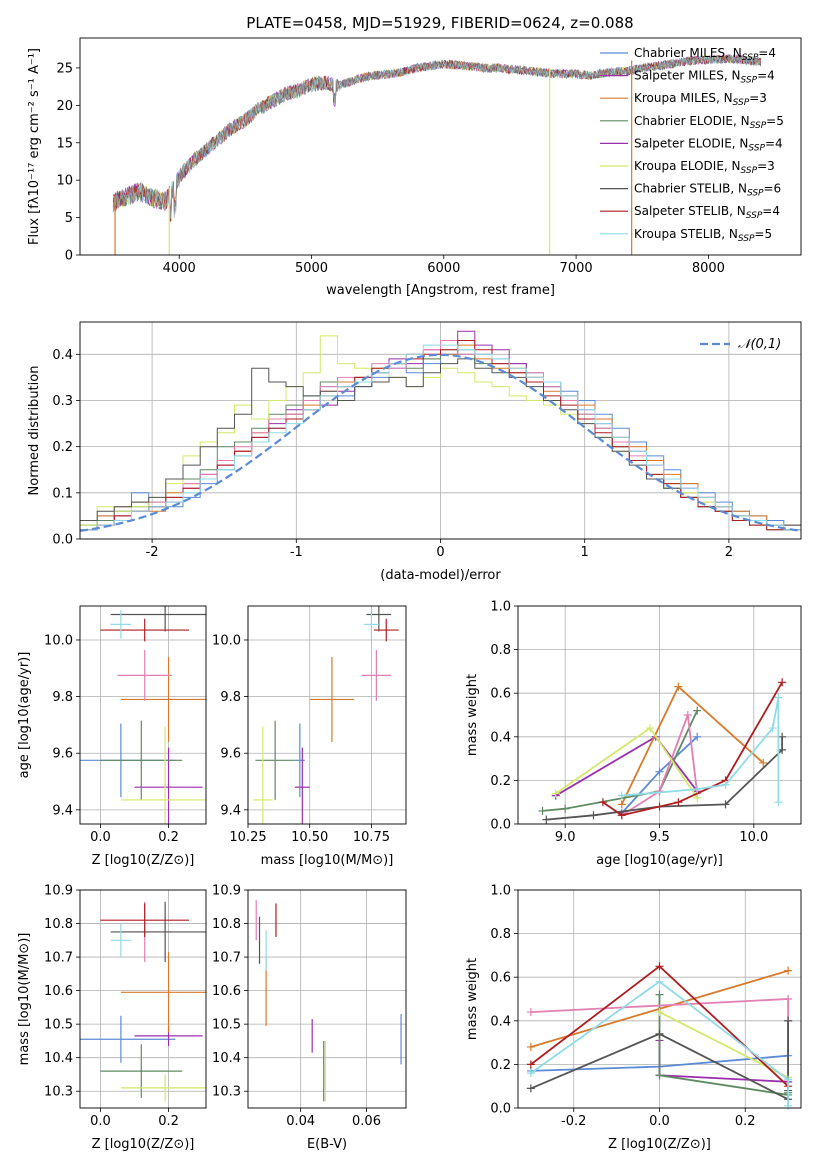  What do you see at coordinates (327, 860) in the screenshot?
I see `xlabel-label: mass [log10(M/M⊙)]` at bounding box center [327, 860].